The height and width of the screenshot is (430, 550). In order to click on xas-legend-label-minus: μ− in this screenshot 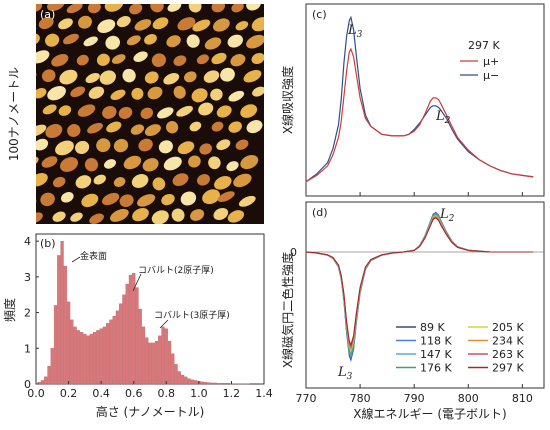, I will do `click(491, 75)`.